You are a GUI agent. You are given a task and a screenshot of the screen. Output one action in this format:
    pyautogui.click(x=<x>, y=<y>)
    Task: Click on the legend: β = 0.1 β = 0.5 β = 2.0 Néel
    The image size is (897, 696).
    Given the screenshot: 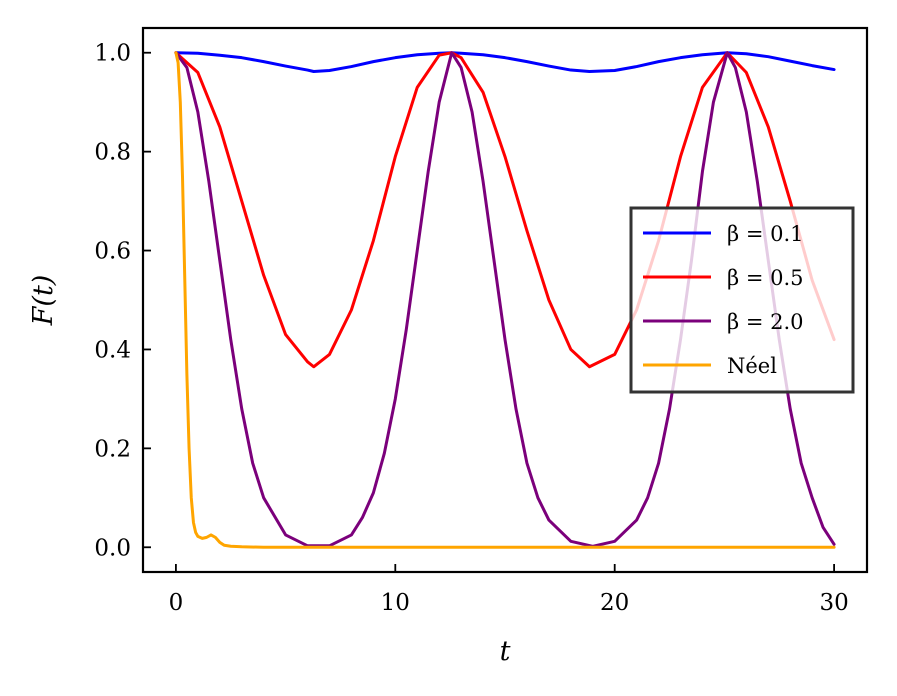 What is the action you would take?
    pyautogui.click(x=742, y=300)
    